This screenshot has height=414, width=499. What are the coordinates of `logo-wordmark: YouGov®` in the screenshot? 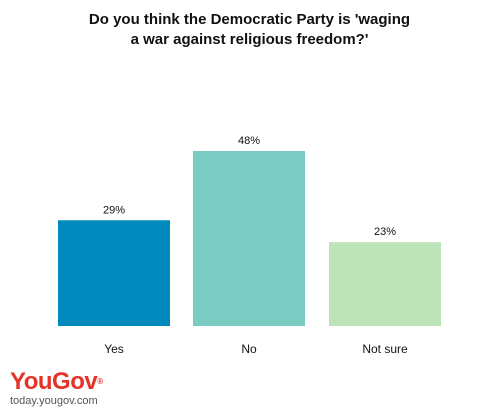 It's located at (56, 382).